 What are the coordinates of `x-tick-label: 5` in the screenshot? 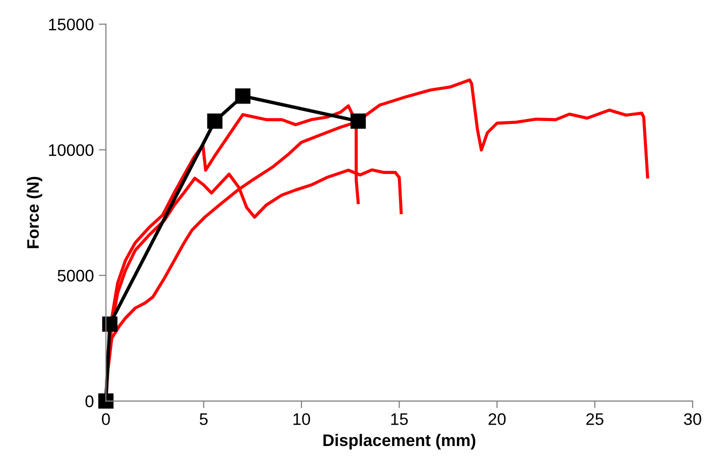 It's located at (204, 419).